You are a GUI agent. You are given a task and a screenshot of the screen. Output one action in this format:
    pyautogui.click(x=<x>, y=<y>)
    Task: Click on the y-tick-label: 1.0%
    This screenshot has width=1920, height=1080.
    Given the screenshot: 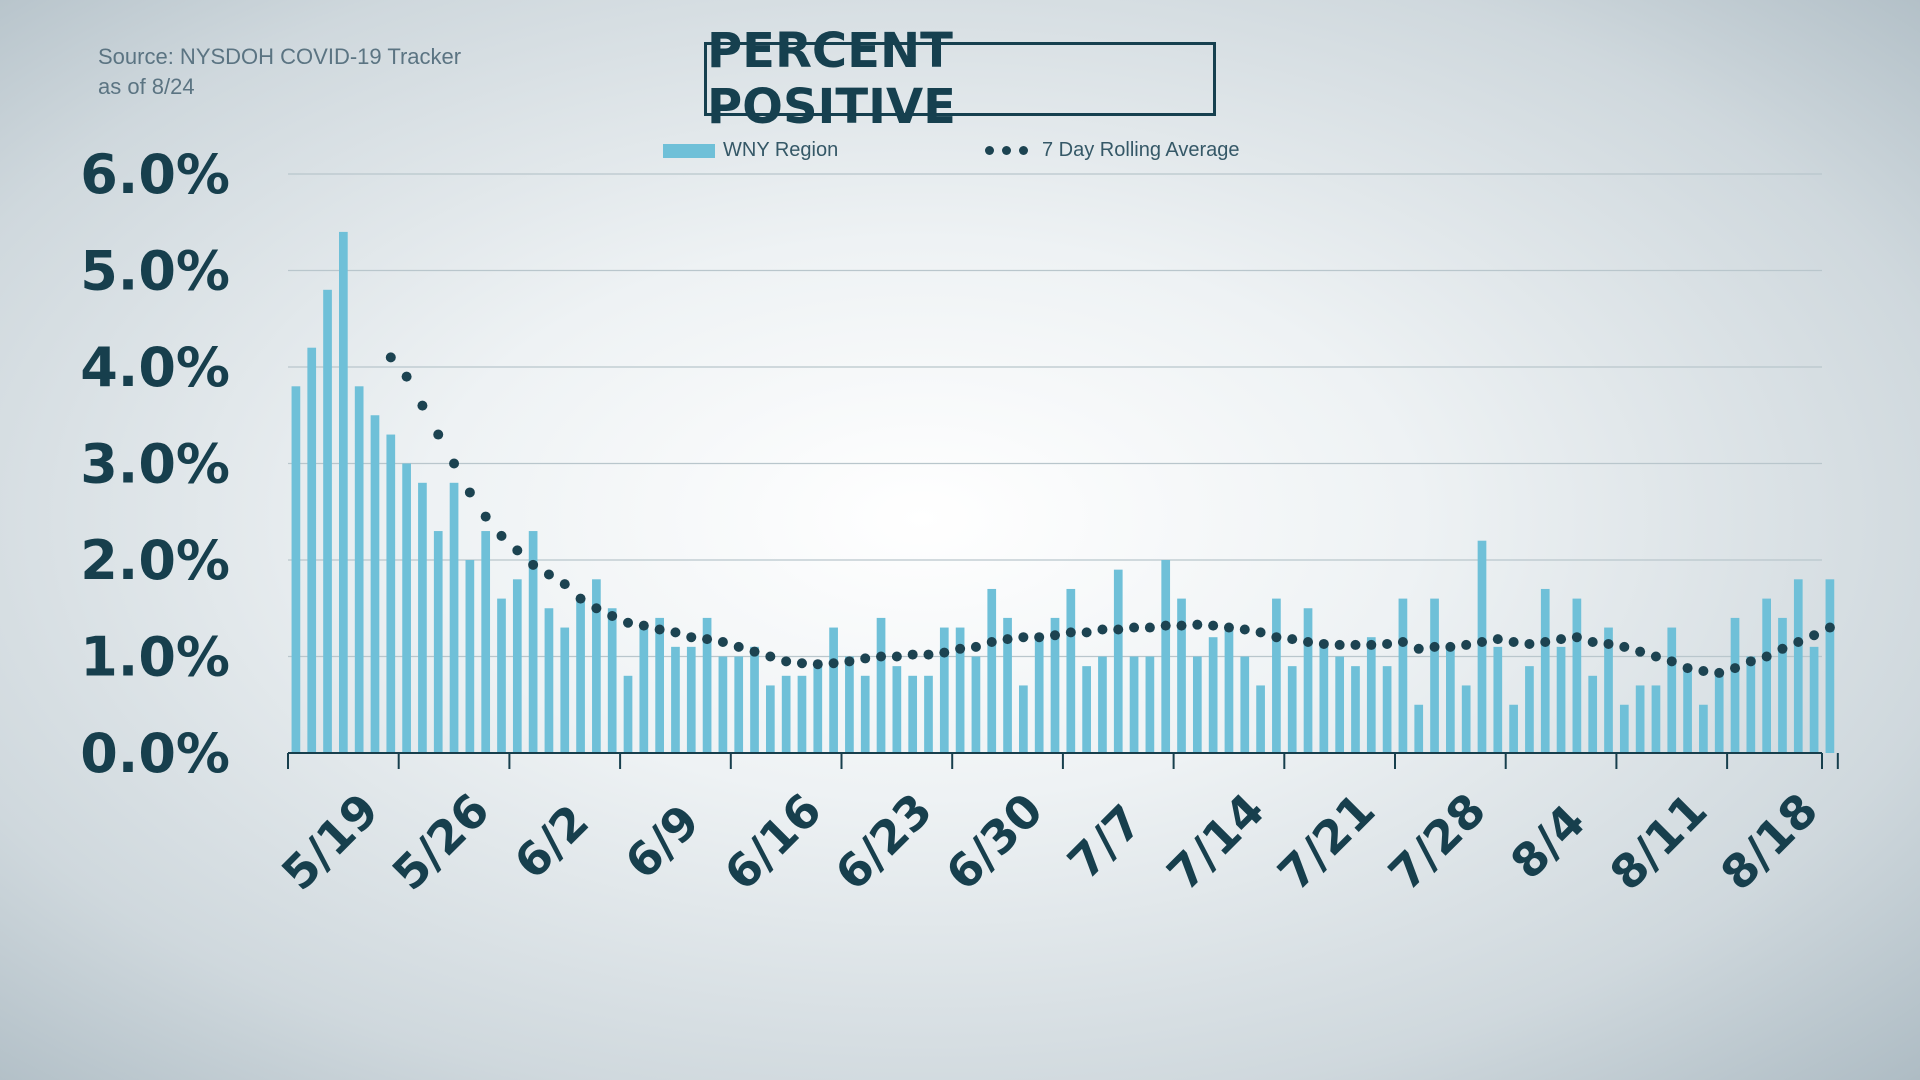 What is the action you would take?
    pyautogui.click(x=155, y=657)
    